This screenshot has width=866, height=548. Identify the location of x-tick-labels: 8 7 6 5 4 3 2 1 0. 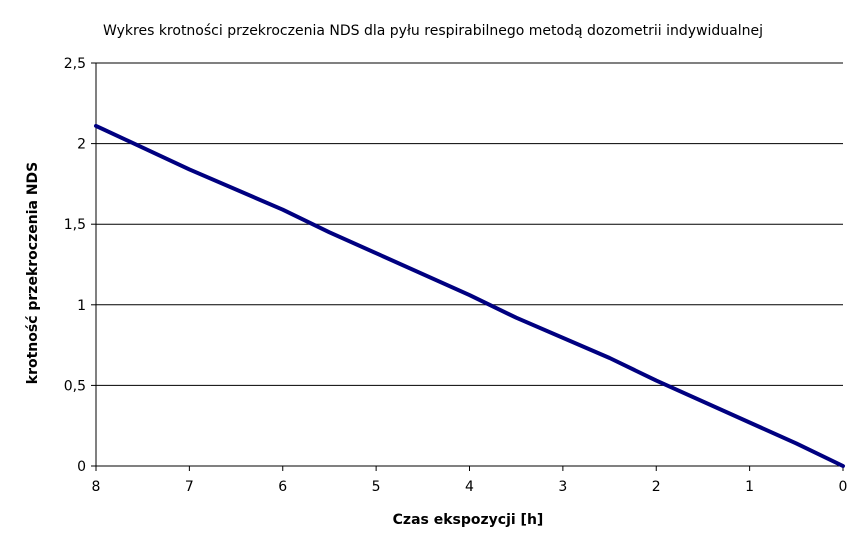
(470, 487).